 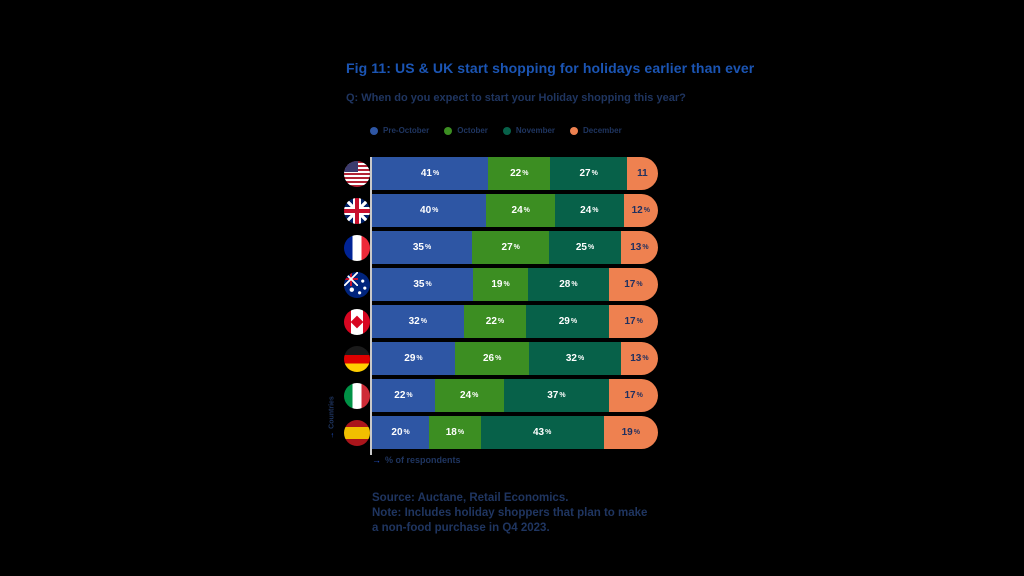 I want to click on flag-spain-icon, so click(x=357, y=432).